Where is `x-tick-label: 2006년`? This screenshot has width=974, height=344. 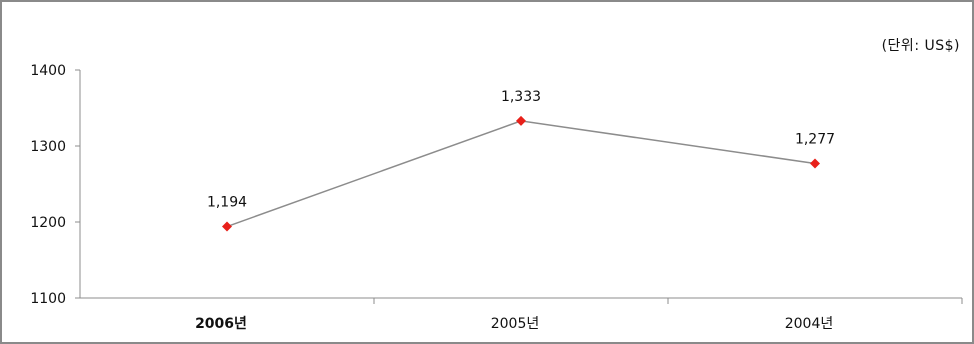 x-tick-label: 2006년 is located at coordinates (221, 324).